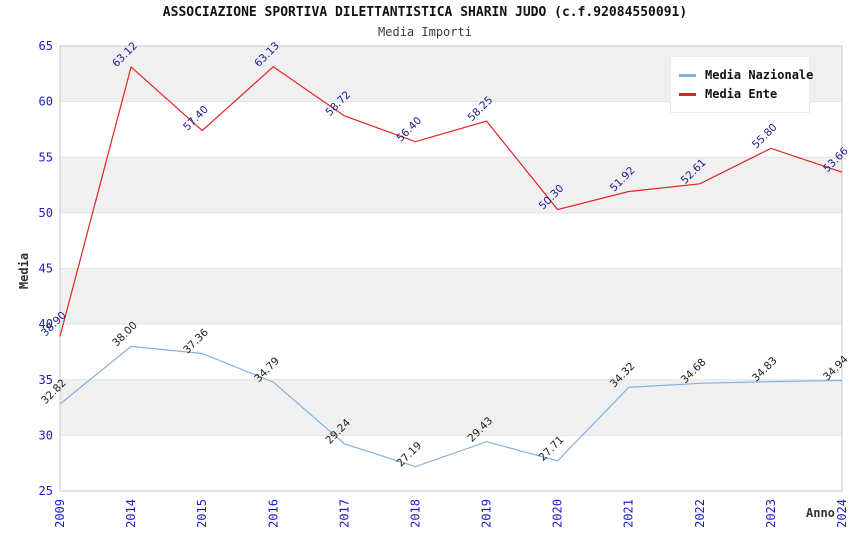 Image resolution: width=850 pixels, height=550 pixels. Describe the element at coordinates (46, 380) in the screenshot. I see `y-tick-label: 35` at that location.